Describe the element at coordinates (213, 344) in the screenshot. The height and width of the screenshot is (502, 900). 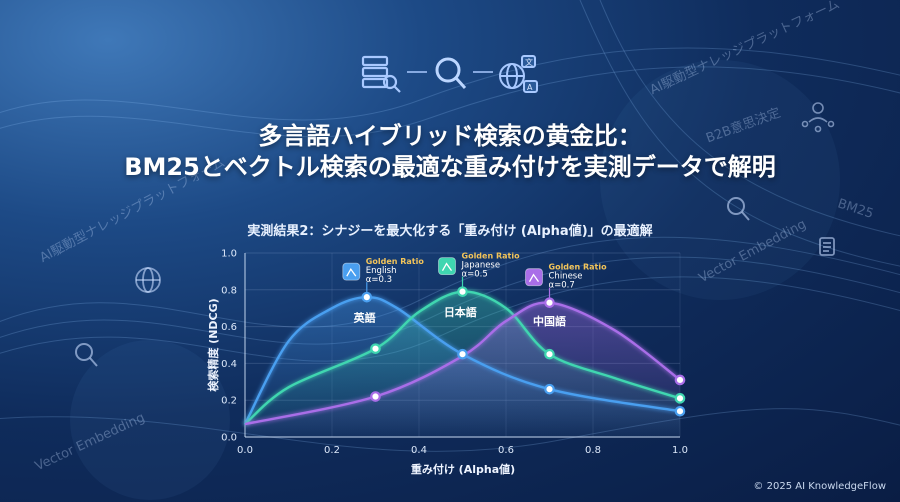
I see `y-axis-title: 検索精度 (NDCG)` at that location.